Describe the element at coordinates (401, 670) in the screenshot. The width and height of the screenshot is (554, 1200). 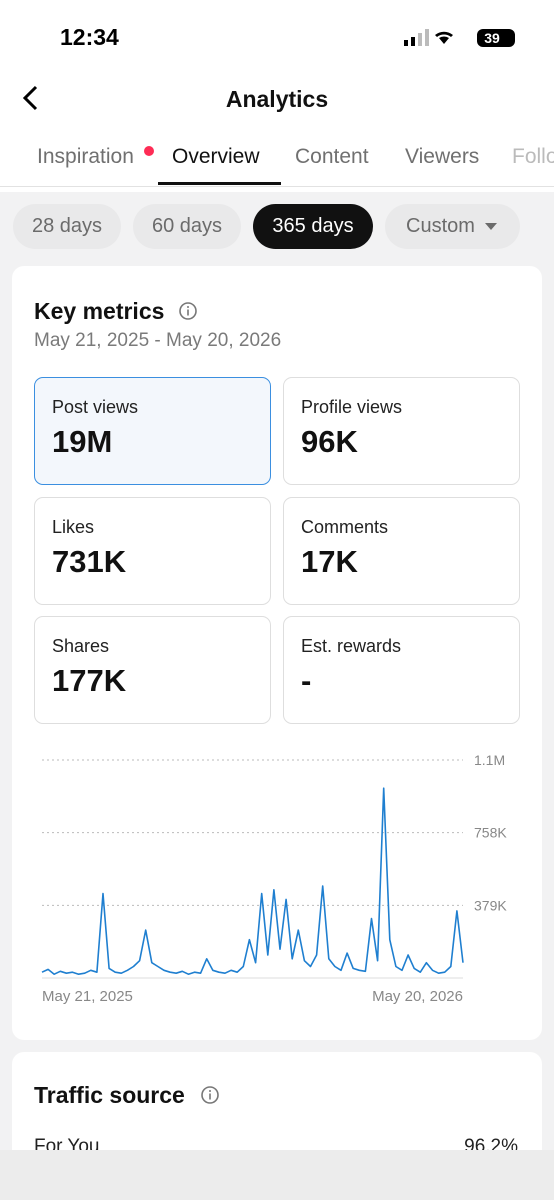
I see `metric-tile: Est. rewards -` at that location.